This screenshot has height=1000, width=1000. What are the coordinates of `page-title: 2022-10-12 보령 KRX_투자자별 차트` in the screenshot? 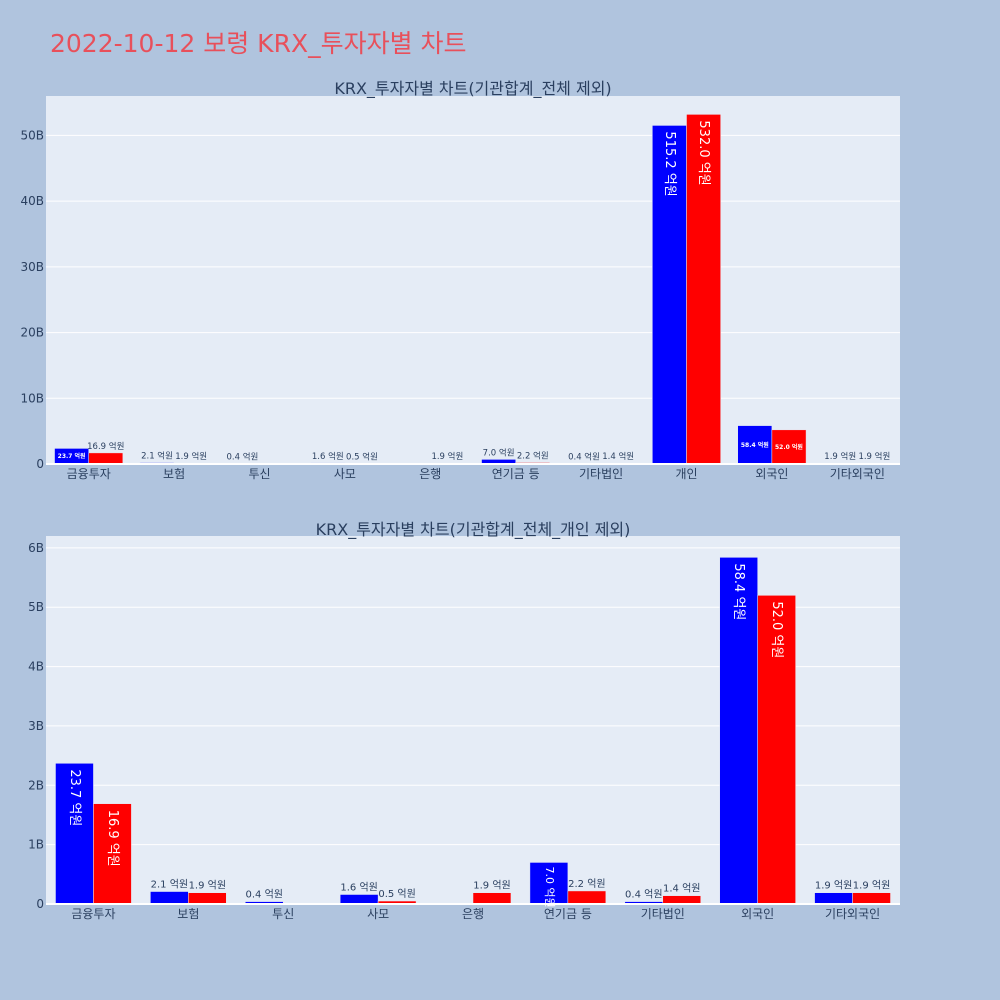 It's located at (258, 43).